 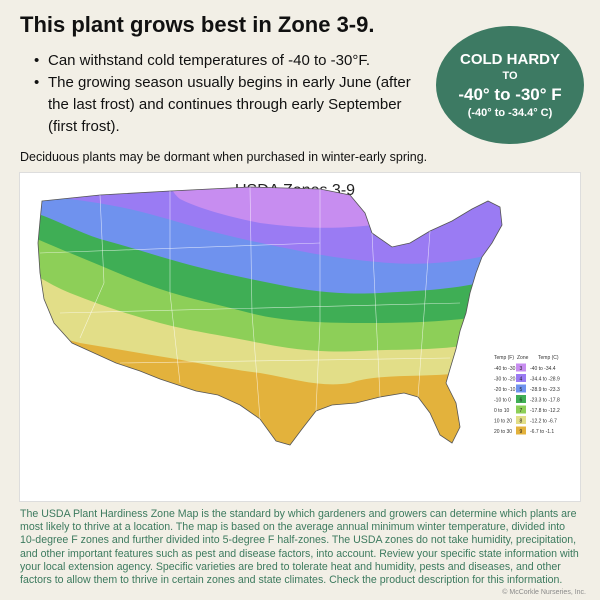 What do you see at coordinates (545, 411) in the screenshot?
I see `legend-temp-c: -17.8 to -12.2` at bounding box center [545, 411].